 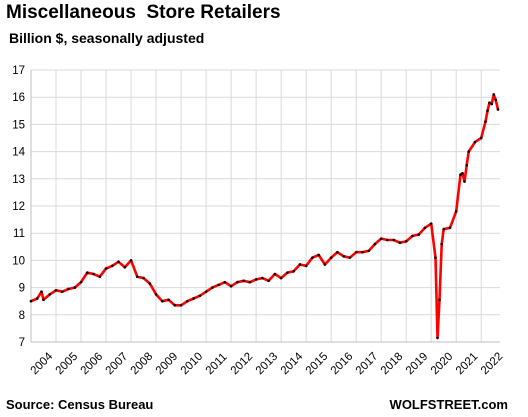 I want to click on y-axis-ticks: 7 8 9 10 11 12 13 14 15 16 17, so click(x=18, y=207).